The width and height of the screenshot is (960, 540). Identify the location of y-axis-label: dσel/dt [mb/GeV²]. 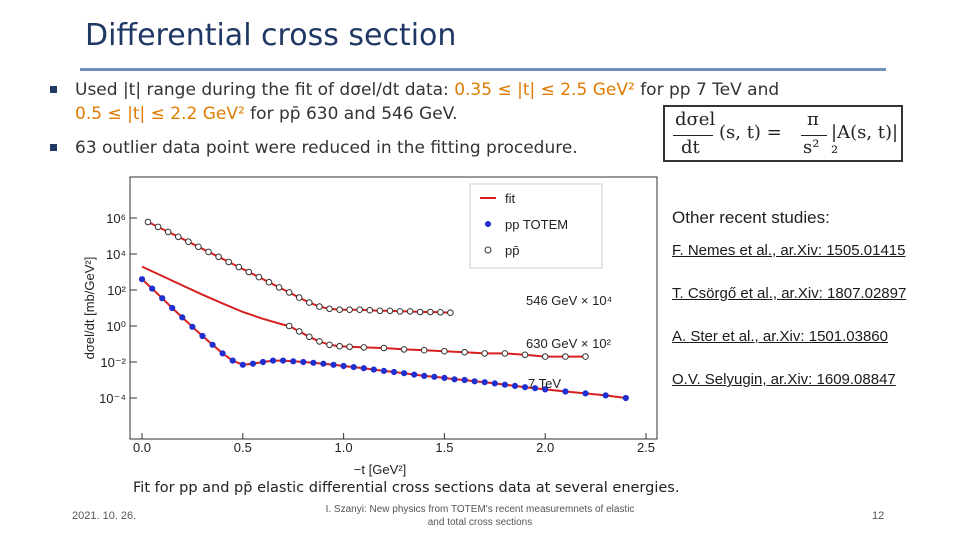
(89, 308).